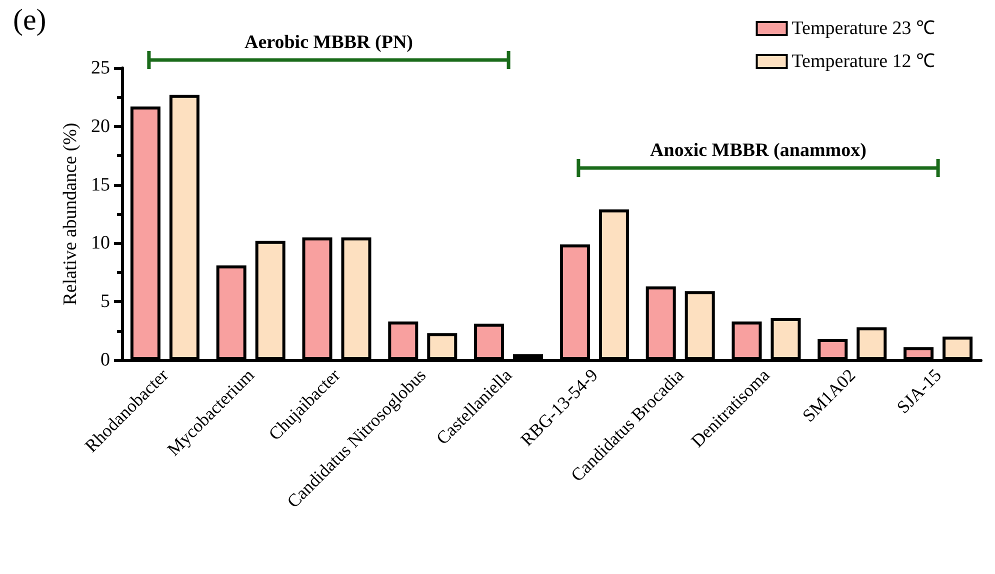  What do you see at coordinates (864, 61) in the screenshot?
I see `legend-label: Temperature 12 ℃` at bounding box center [864, 61].